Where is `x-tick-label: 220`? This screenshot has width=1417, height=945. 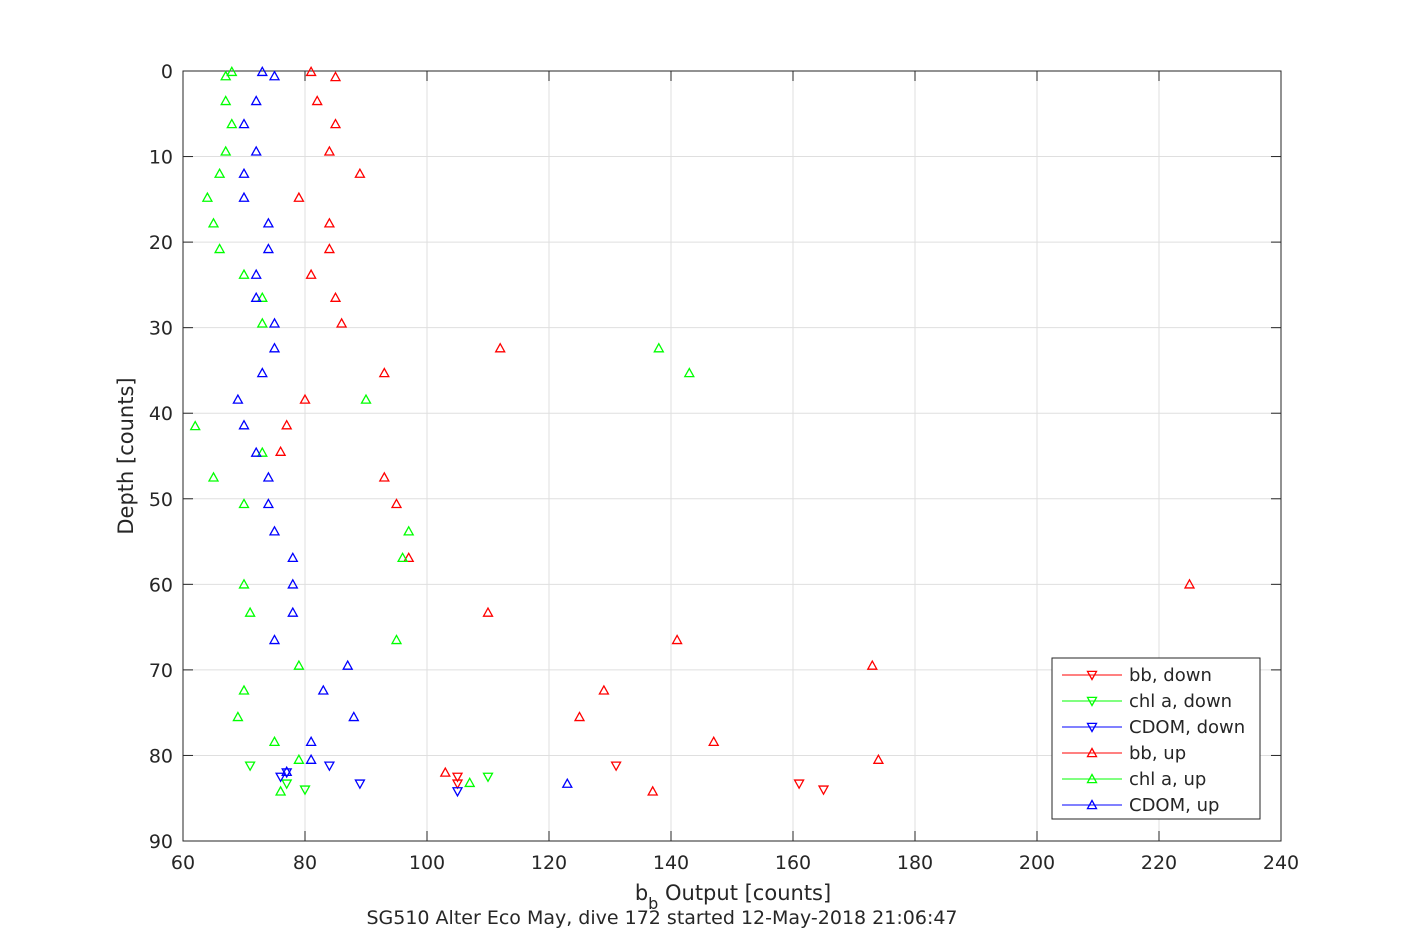
x-tick-label: 220 is located at coordinates (1159, 863).